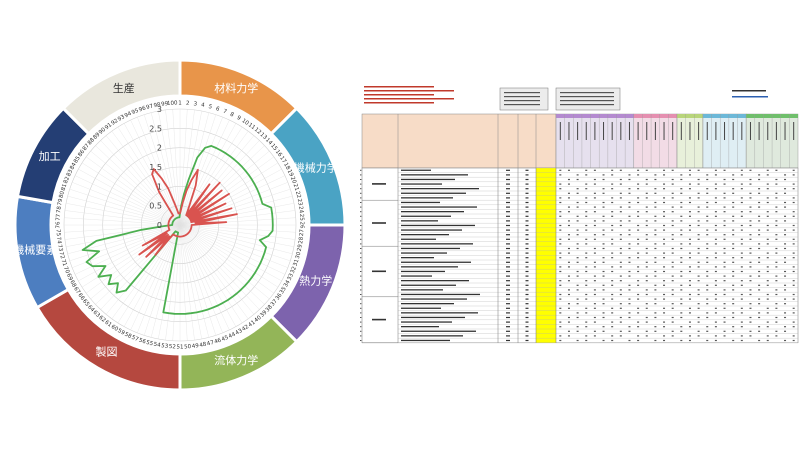 This screenshot has width=800, height=450. What do you see at coordinates (264, 314) in the screenshot?
I see `category-label: 39` at bounding box center [264, 314].